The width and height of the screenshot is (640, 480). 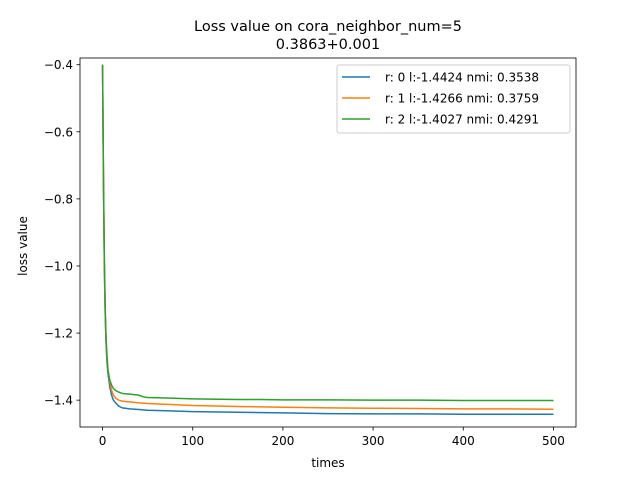 I want to click on x-tick-label: 0, so click(x=103, y=441).